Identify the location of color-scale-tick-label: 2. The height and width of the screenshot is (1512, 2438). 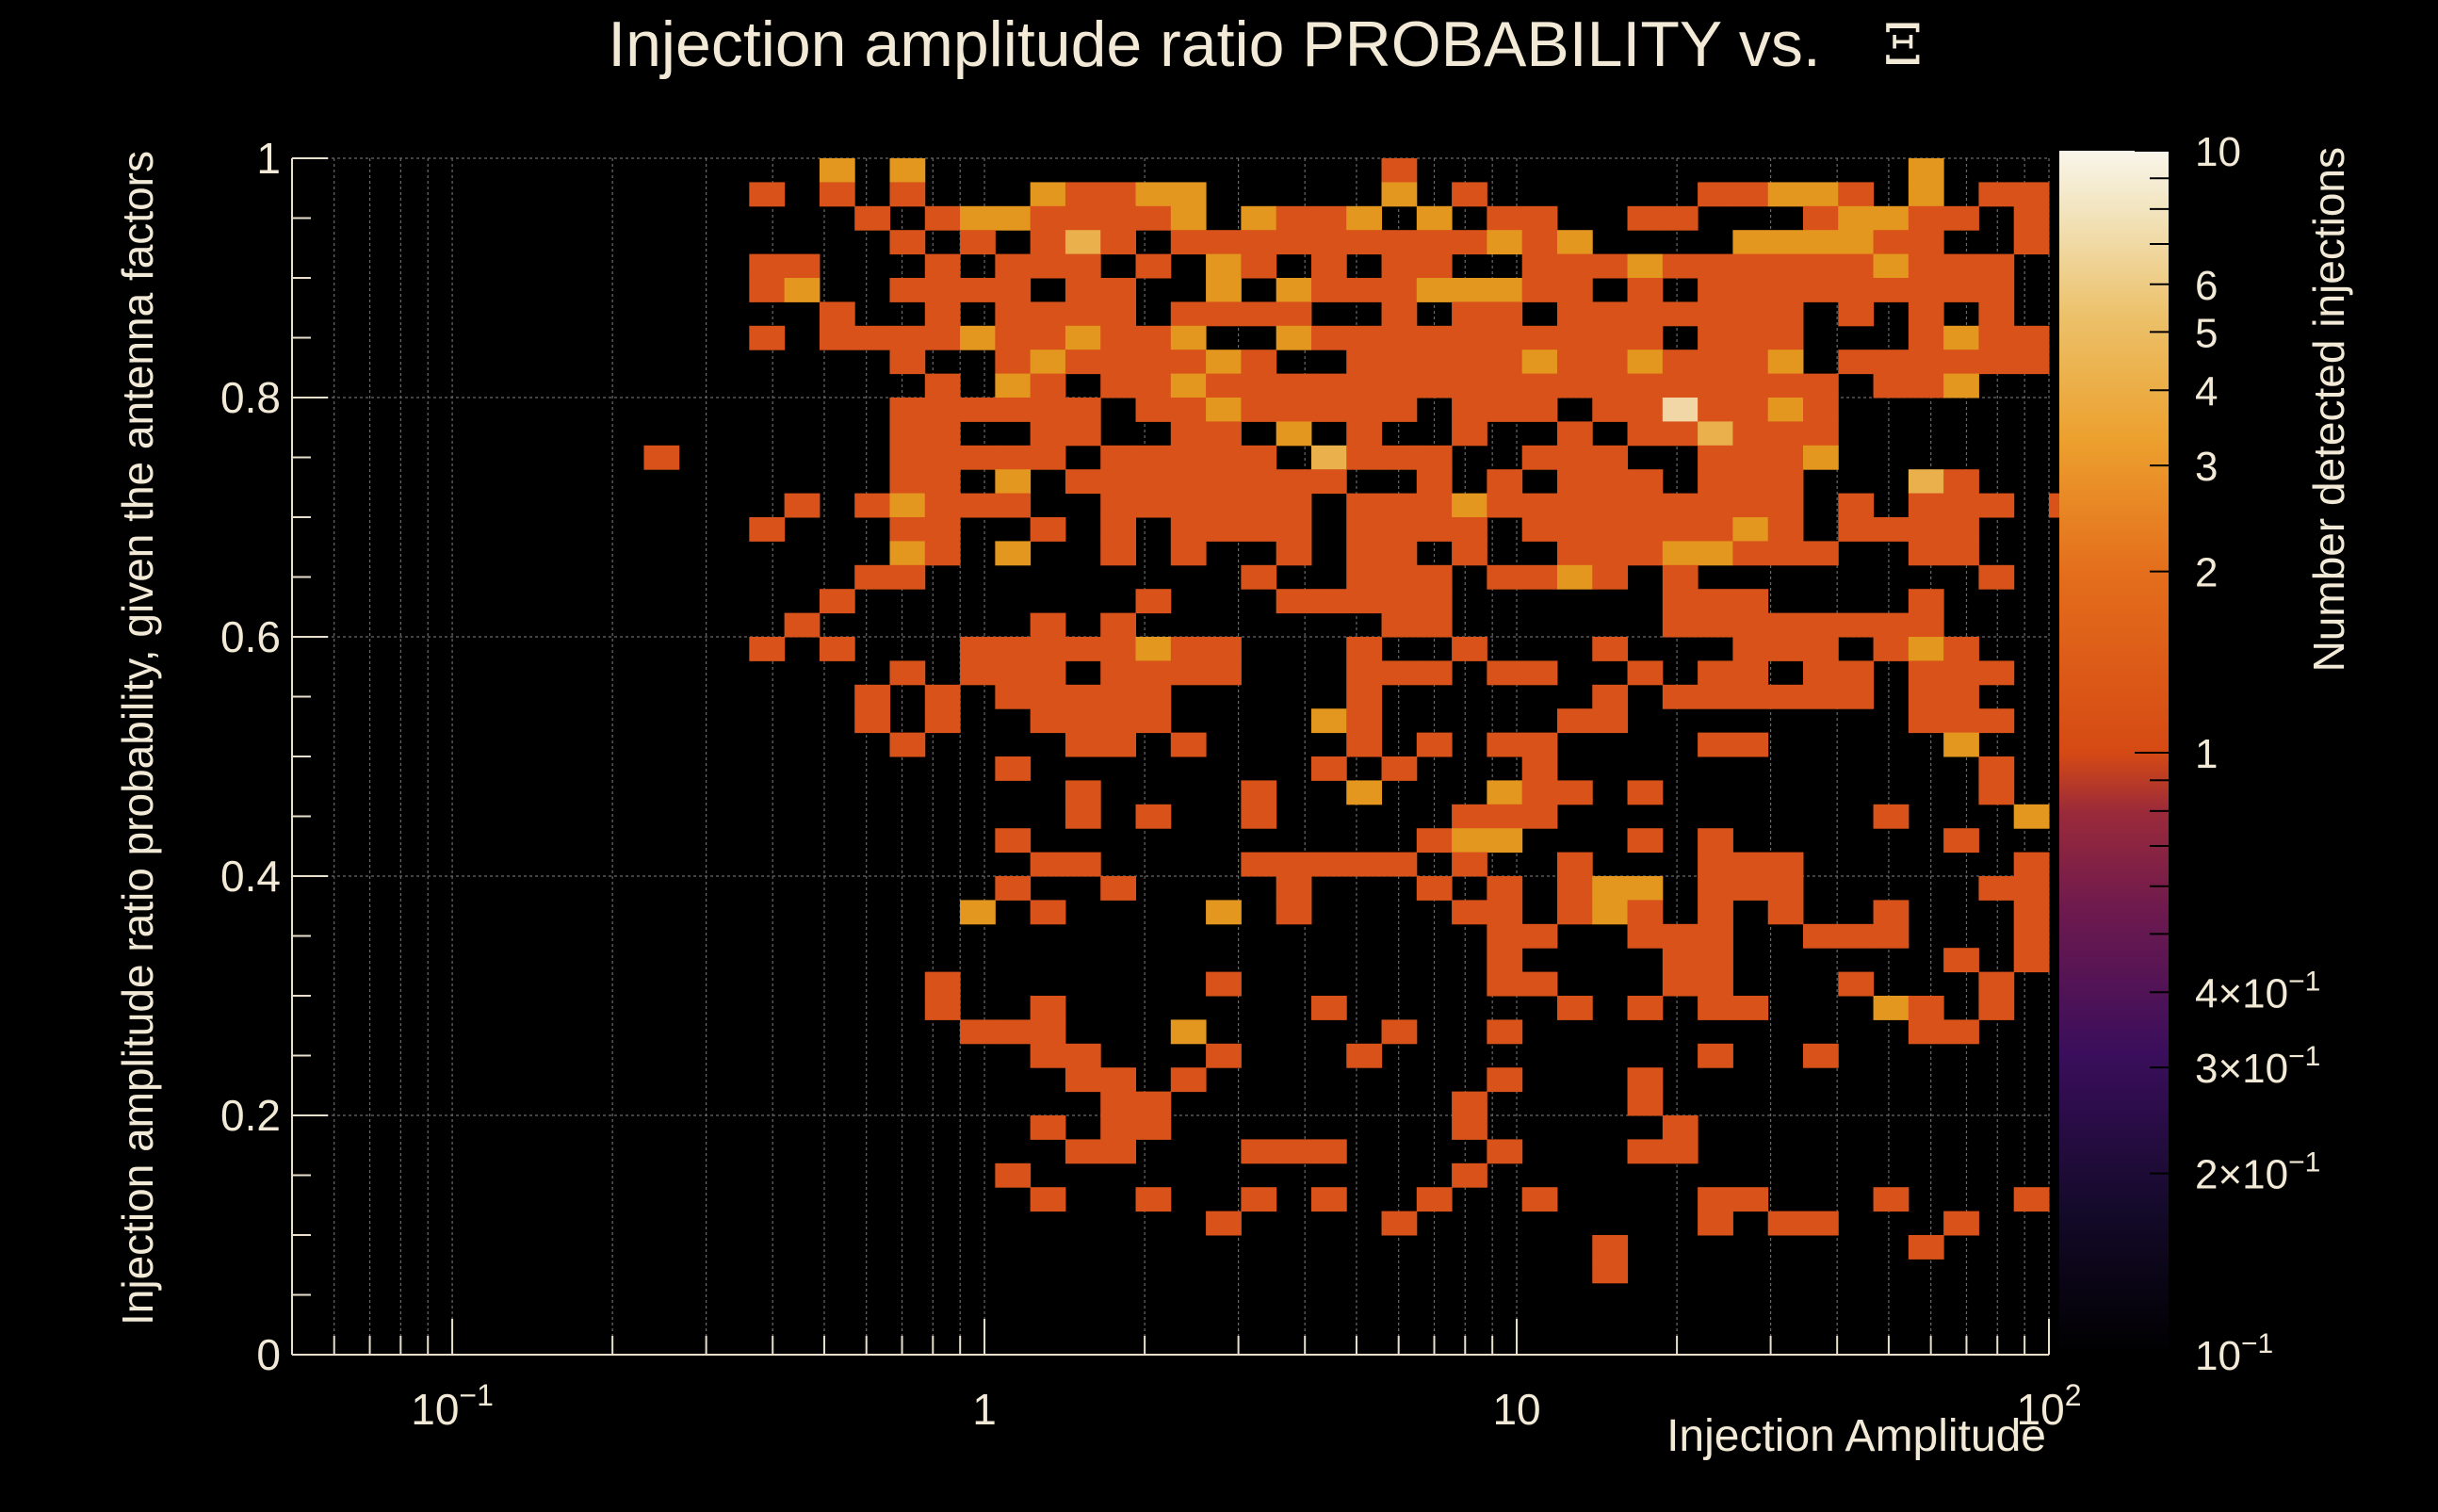
(2206, 573).